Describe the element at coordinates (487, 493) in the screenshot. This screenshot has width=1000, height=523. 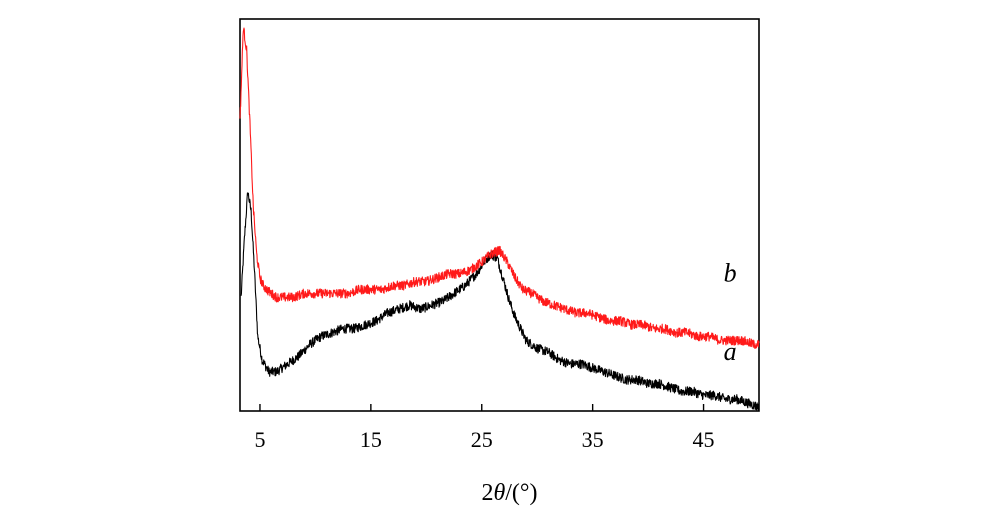
I see `x-axis-title-prefix: 2` at that location.